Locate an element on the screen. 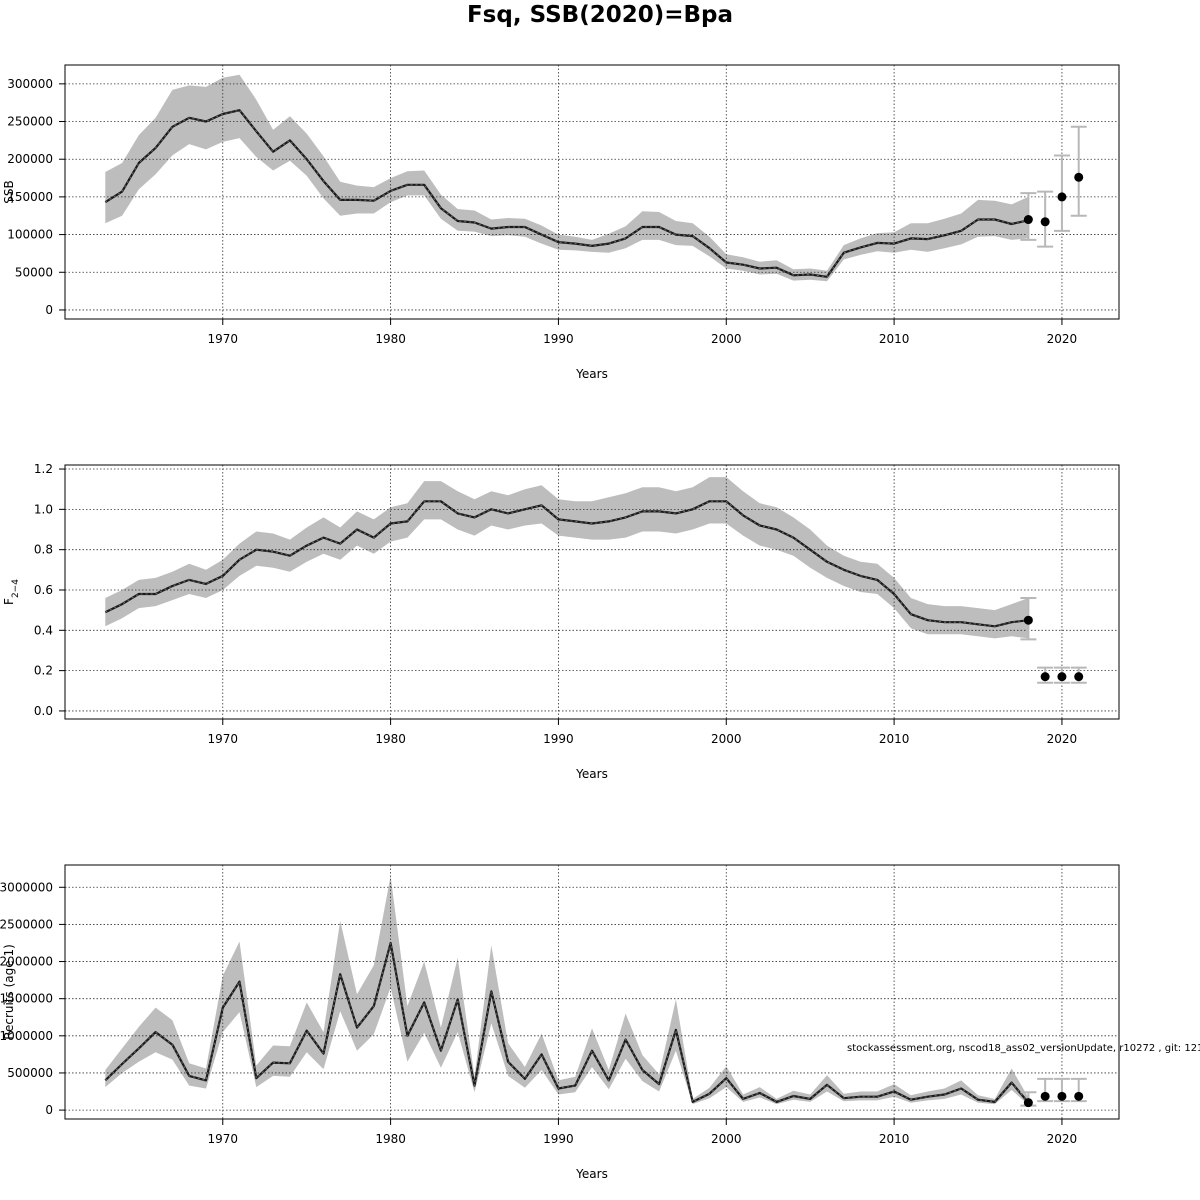 Image resolution: width=1200 pixels, height=1200 pixels. y-tick-label: 3000000 is located at coordinates (26, 887).